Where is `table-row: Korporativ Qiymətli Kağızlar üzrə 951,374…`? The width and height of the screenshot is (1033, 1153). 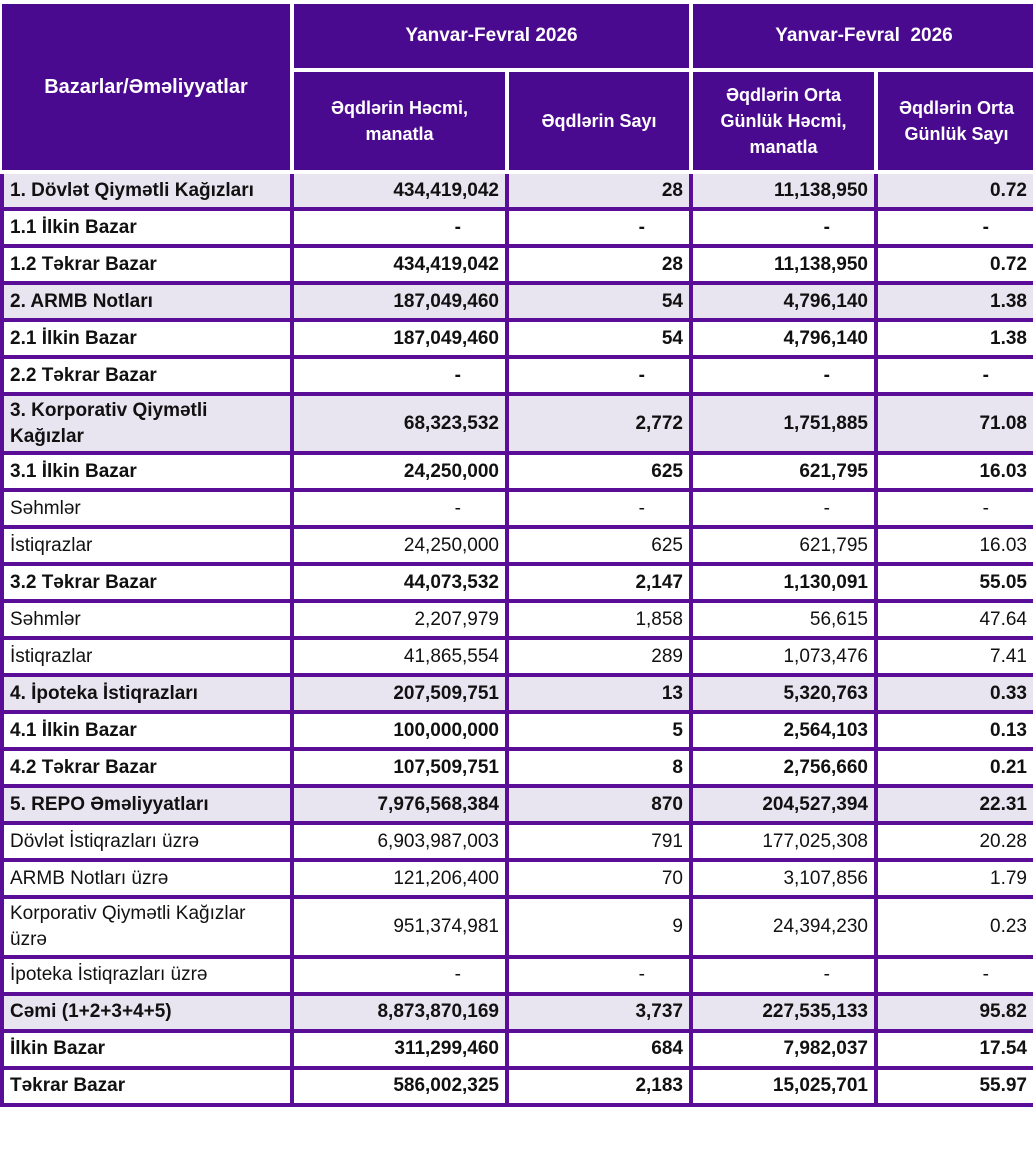 table-row: Korporativ Qiymətli Kağızlar üzrə 951,374… is located at coordinates (516, 927).